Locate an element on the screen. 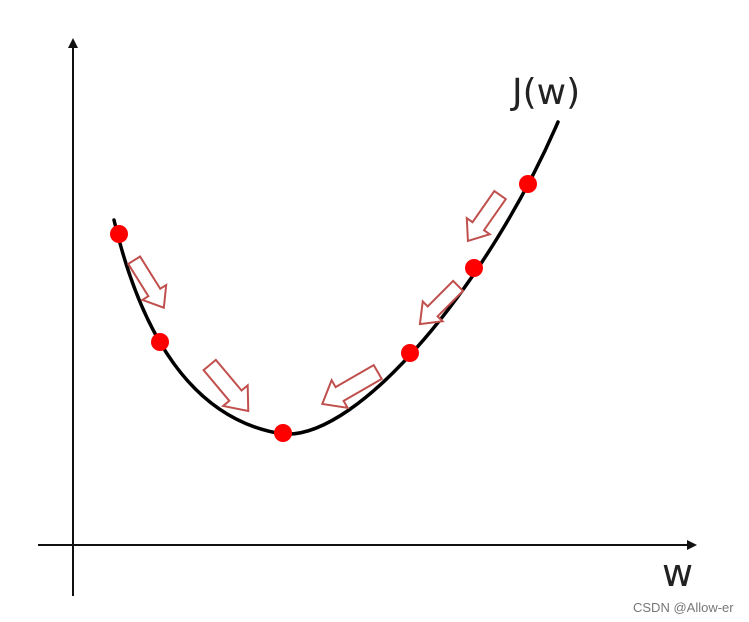 The width and height of the screenshot is (749, 622). x-axis-label: w is located at coordinates (677, 573).